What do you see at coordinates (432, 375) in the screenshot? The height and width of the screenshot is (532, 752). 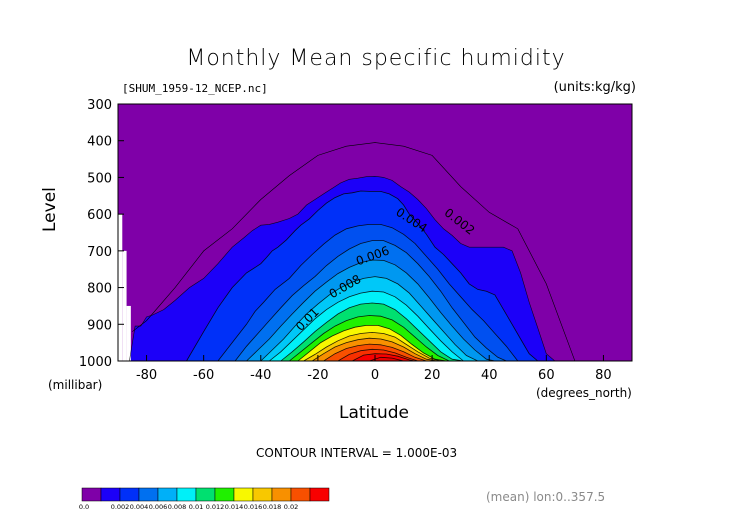 I see `x-tick-label: 20` at bounding box center [432, 375].